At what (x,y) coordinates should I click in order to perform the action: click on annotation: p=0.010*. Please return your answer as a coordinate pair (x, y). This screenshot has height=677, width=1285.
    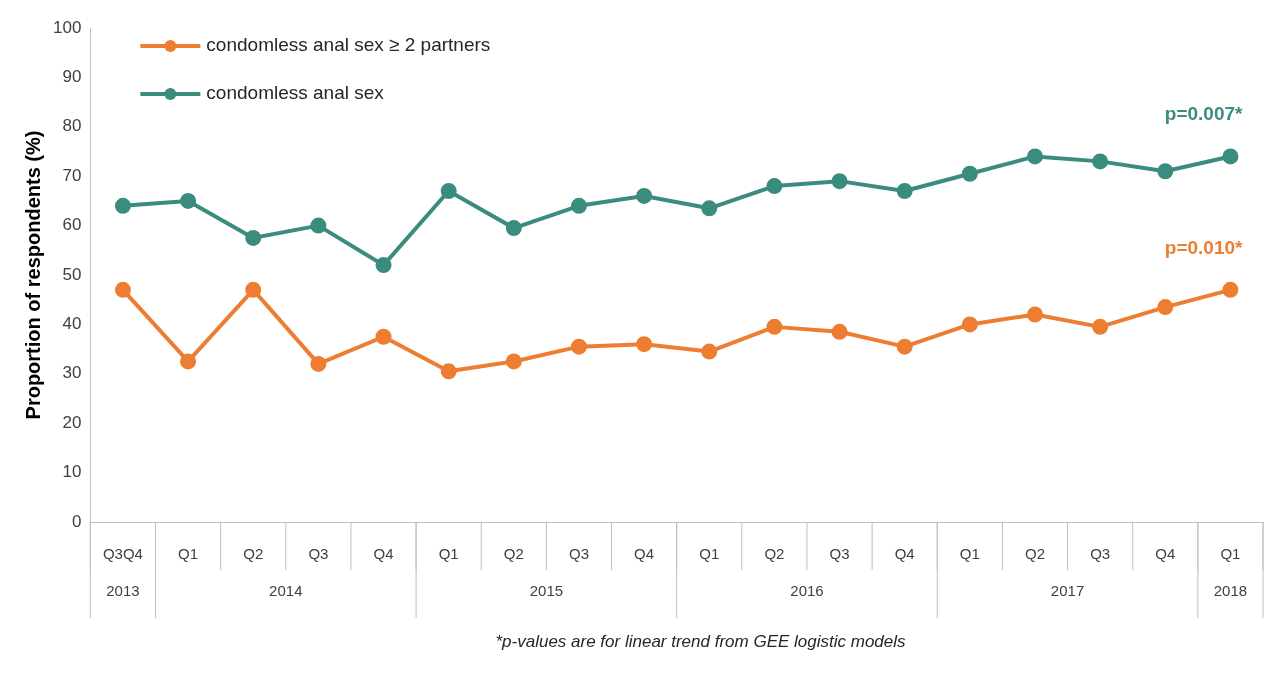
    Looking at the image, I should click on (1204, 247).